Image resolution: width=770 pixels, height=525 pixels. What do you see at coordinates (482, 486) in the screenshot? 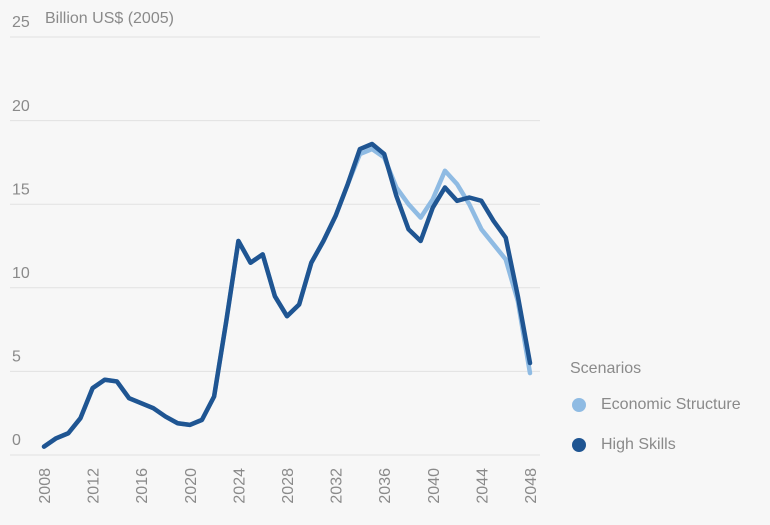
I see `x-tick-label: 2044` at bounding box center [482, 486].